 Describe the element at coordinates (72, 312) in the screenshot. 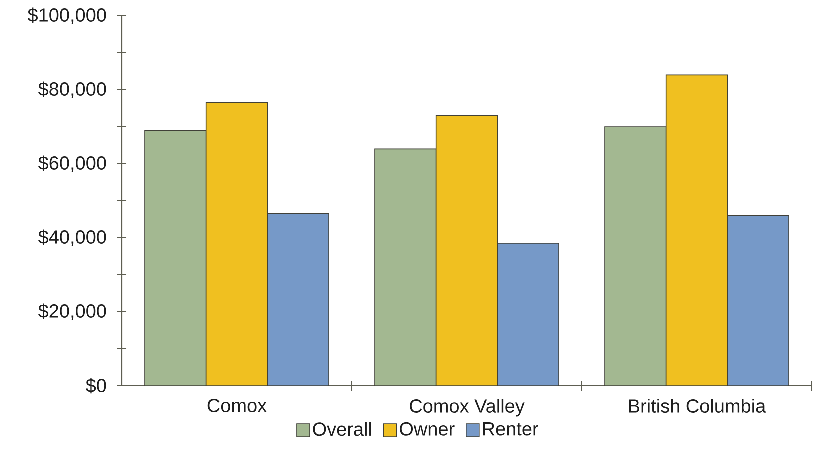

I see `y-tick-label: $20,000` at that location.